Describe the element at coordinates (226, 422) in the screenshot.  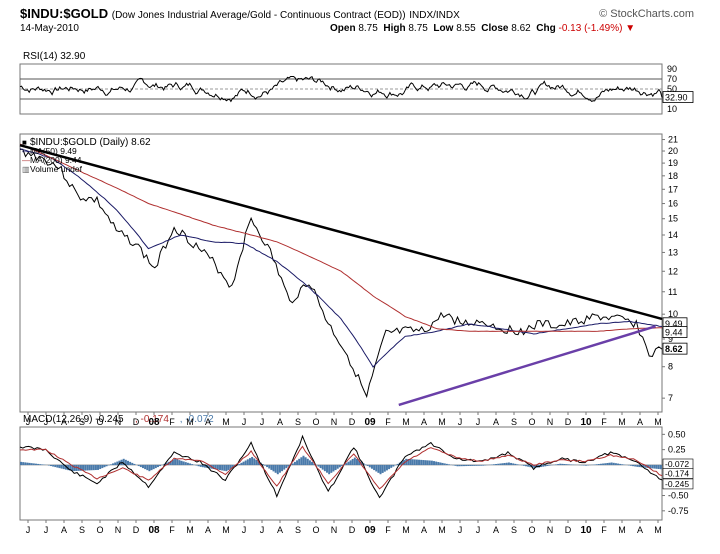
I see `price-x-axis-label: M` at that location.